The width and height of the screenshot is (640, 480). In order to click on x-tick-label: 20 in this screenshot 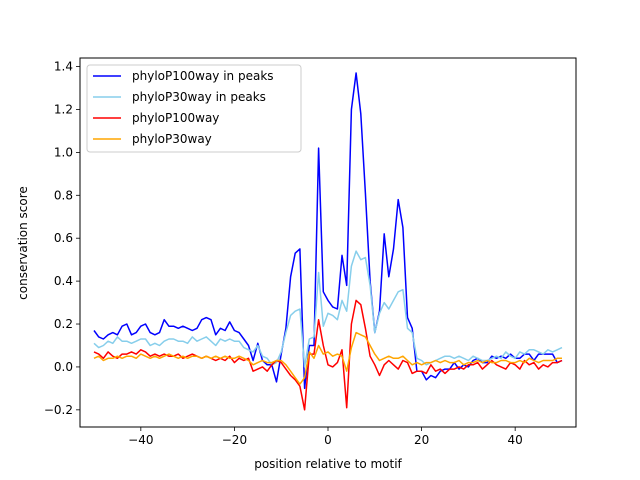, I will do `click(421, 440)`.